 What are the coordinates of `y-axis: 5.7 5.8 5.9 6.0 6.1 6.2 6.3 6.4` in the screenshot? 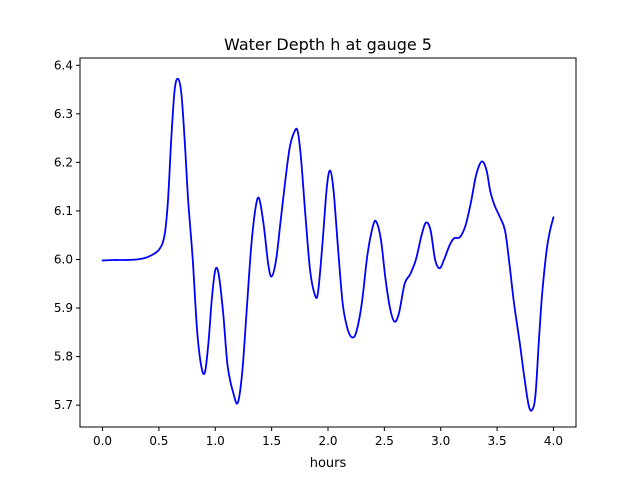 It's located at (67, 235).